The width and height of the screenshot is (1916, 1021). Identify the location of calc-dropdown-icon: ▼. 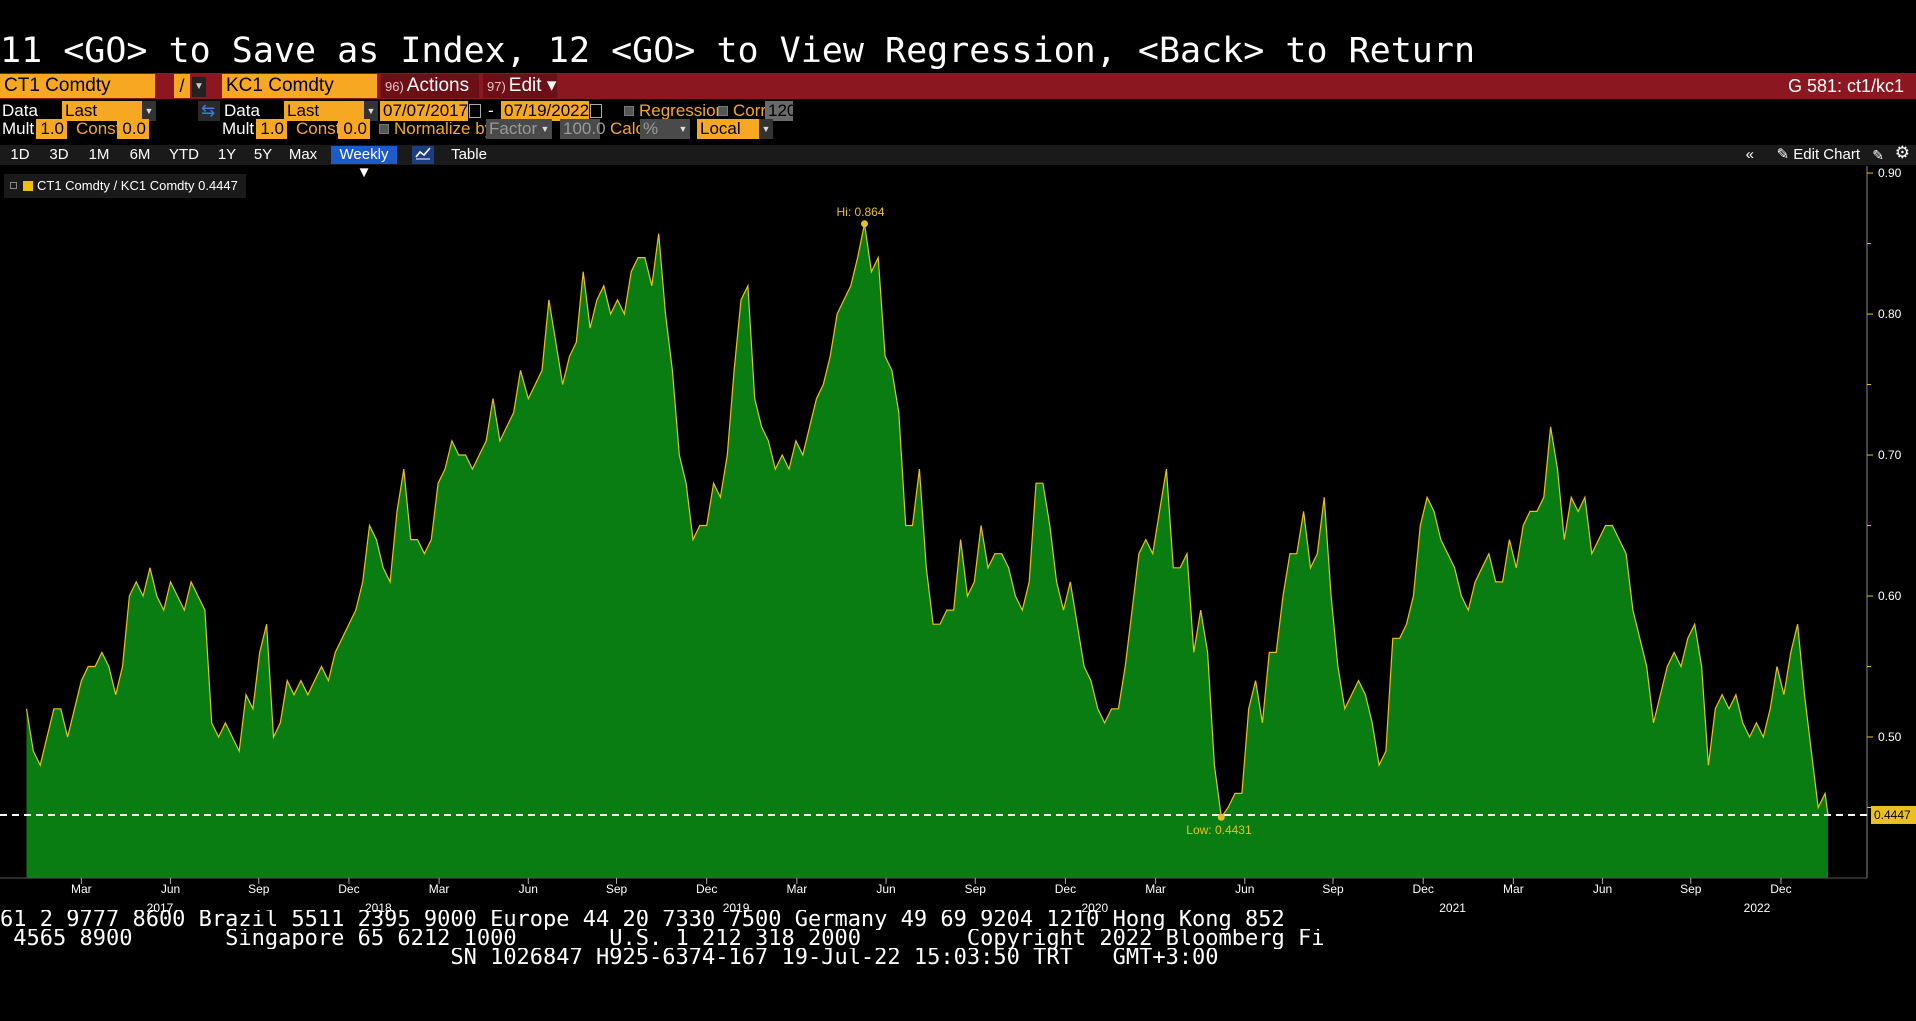
(683, 129).